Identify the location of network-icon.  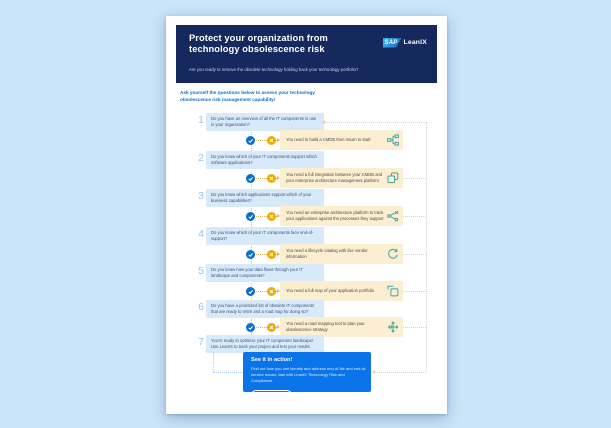
(393, 216).